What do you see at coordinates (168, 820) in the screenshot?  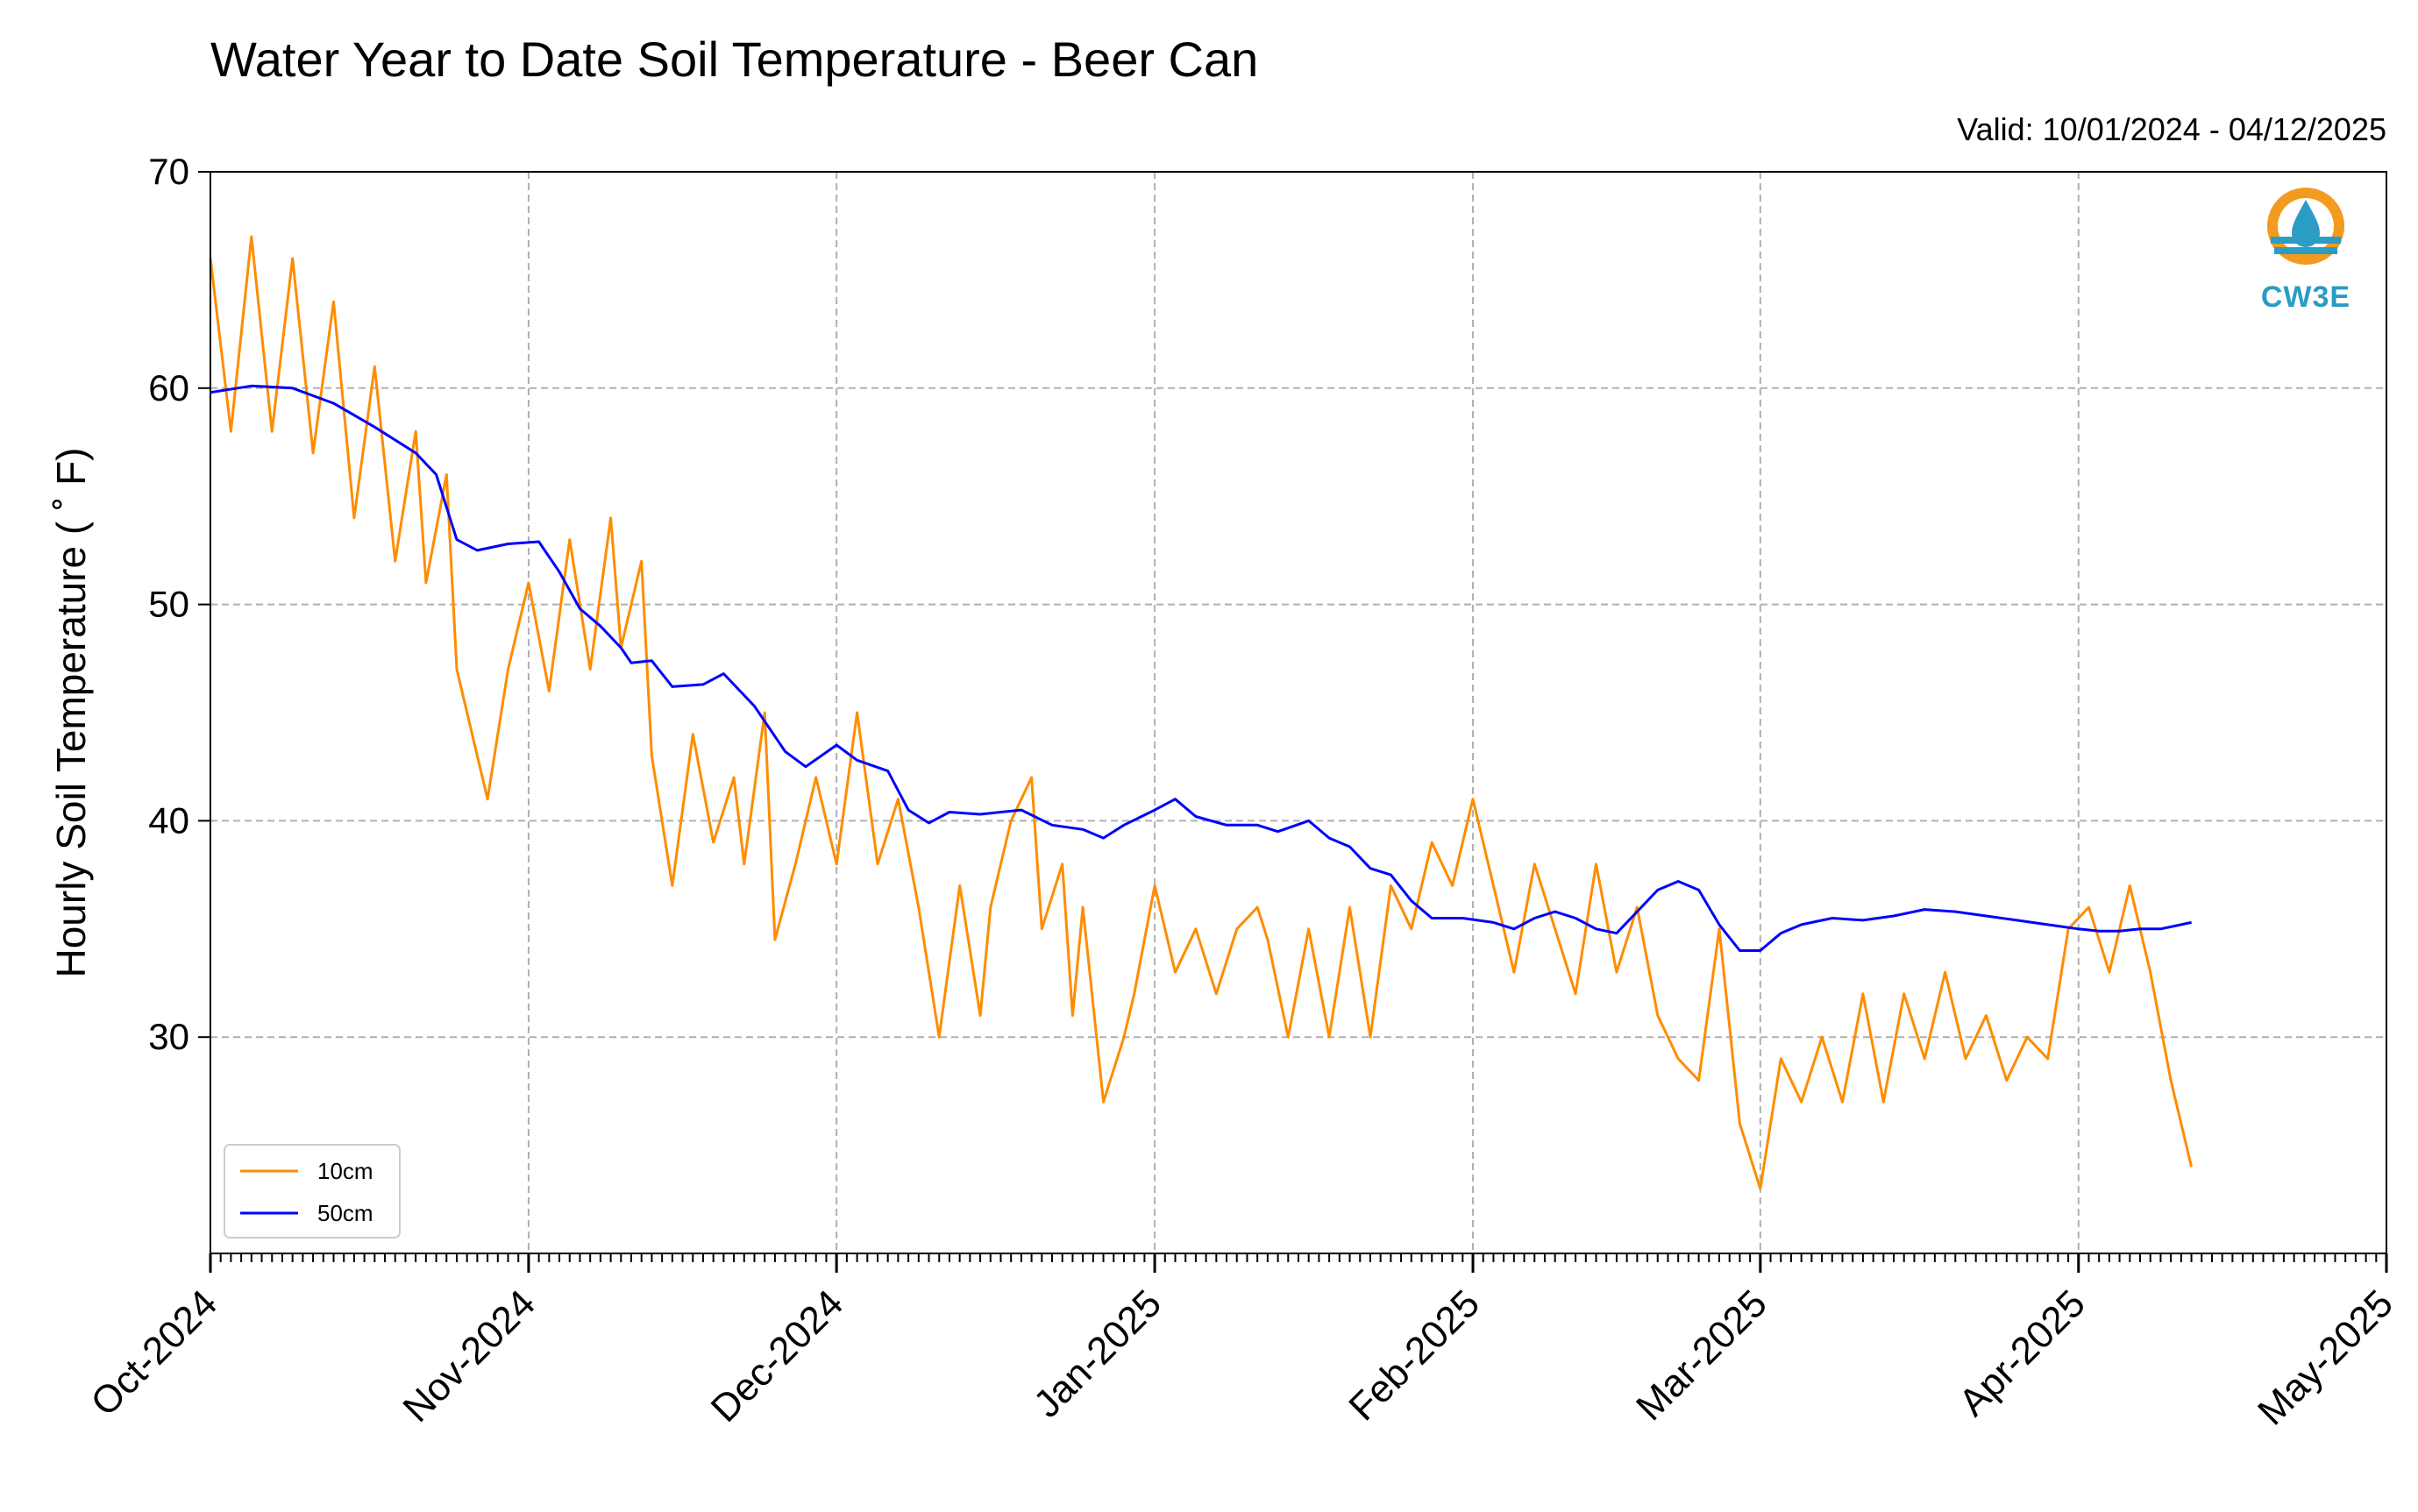 I see `y-tick-label: 40` at bounding box center [168, 820].